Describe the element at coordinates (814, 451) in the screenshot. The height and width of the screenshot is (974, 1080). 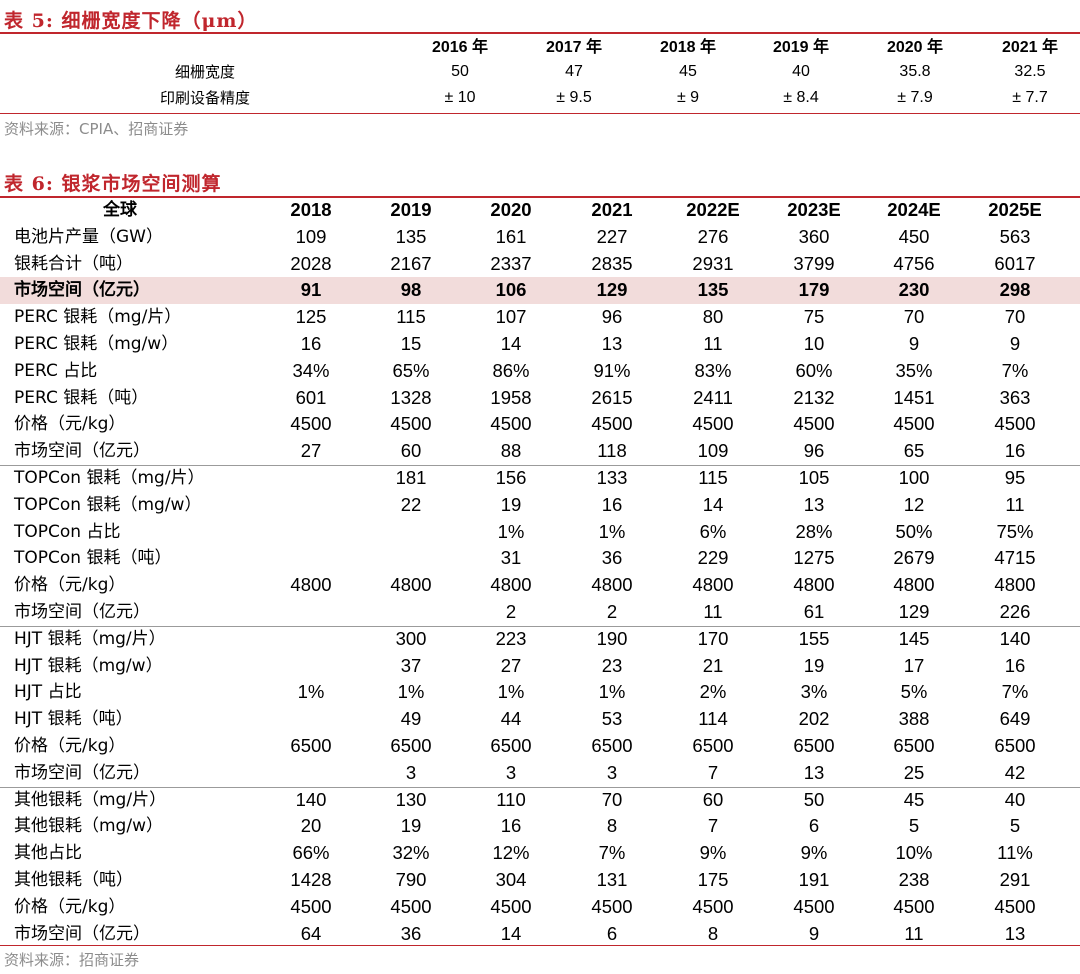
I see `table6-cell: 96` at that location.